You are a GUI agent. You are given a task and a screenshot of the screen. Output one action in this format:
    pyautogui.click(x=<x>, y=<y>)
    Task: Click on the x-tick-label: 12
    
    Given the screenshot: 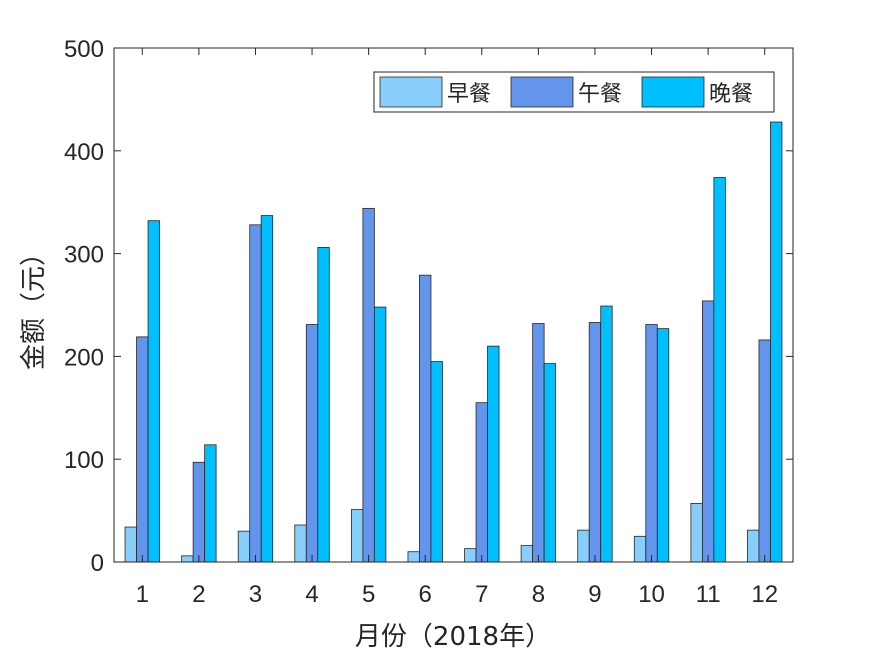 What is the action you would take?
    pyautogui.click(x=764, y=594)
    